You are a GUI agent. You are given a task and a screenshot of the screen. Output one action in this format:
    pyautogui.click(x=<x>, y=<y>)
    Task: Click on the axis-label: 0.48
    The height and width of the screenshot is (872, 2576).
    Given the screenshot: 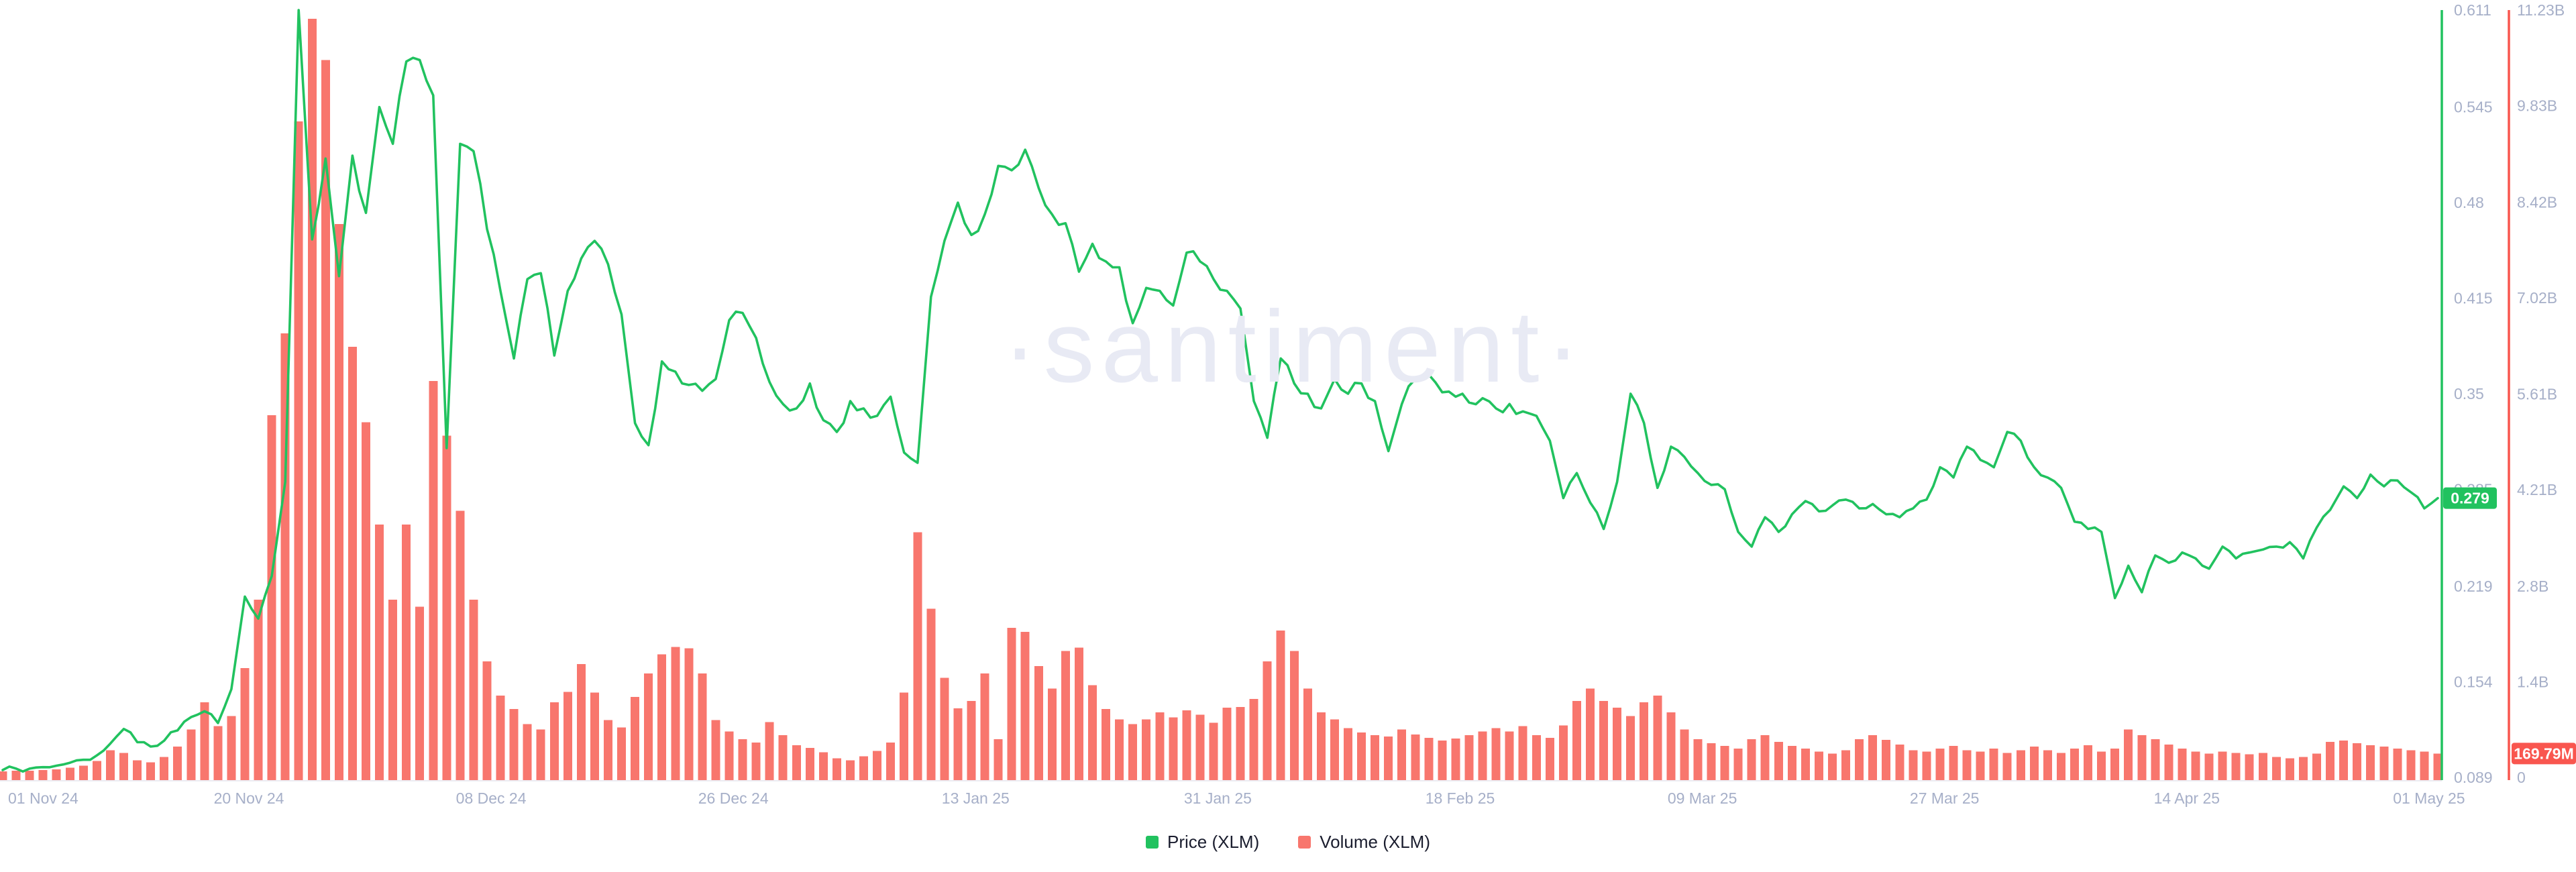 What is the action you would take?
    pyautogui.click(x=2469, y=203)
    